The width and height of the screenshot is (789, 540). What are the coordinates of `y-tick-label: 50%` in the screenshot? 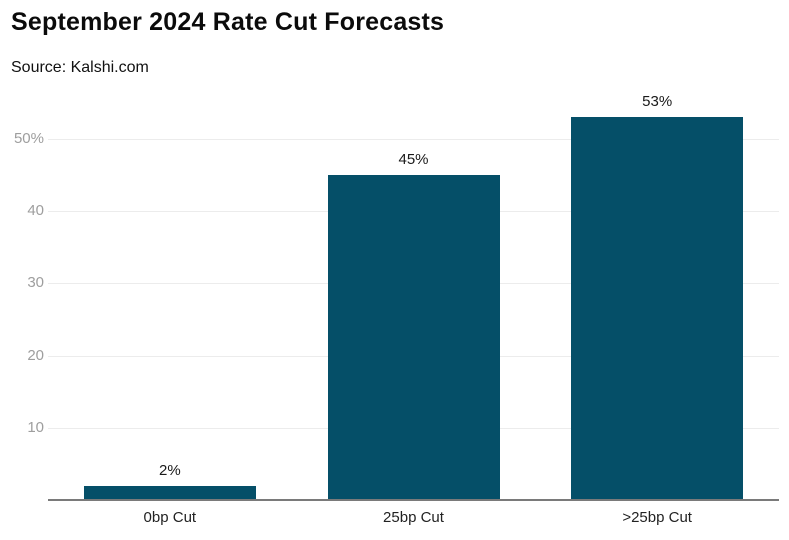 It's located at (28, 138).